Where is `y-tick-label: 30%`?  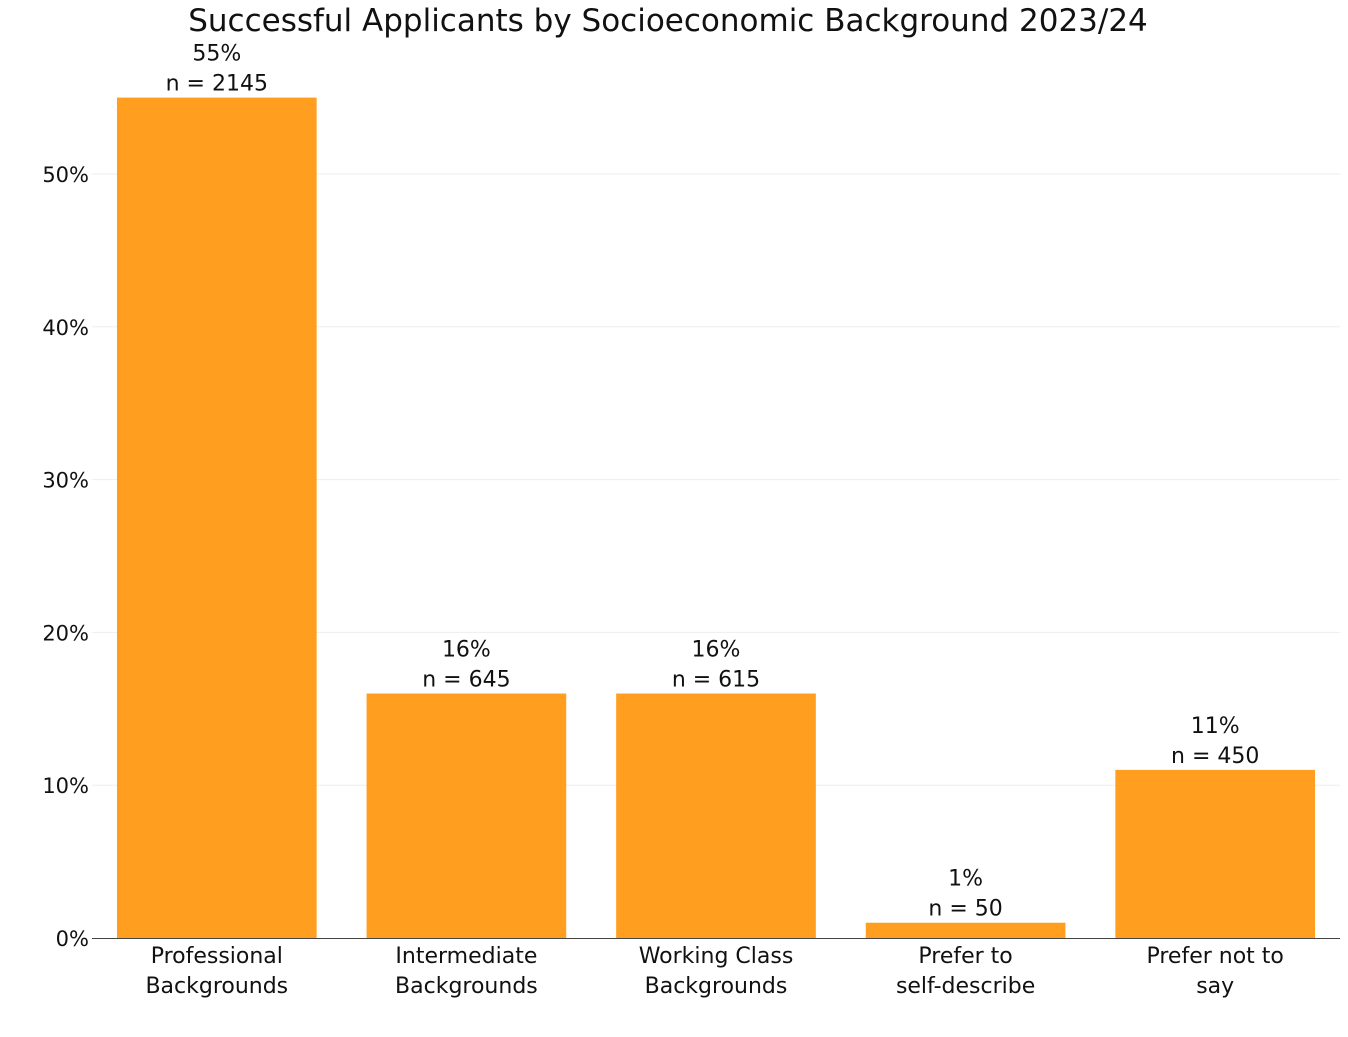
y-tick-label: 30% is located at coordinates (65, 481).